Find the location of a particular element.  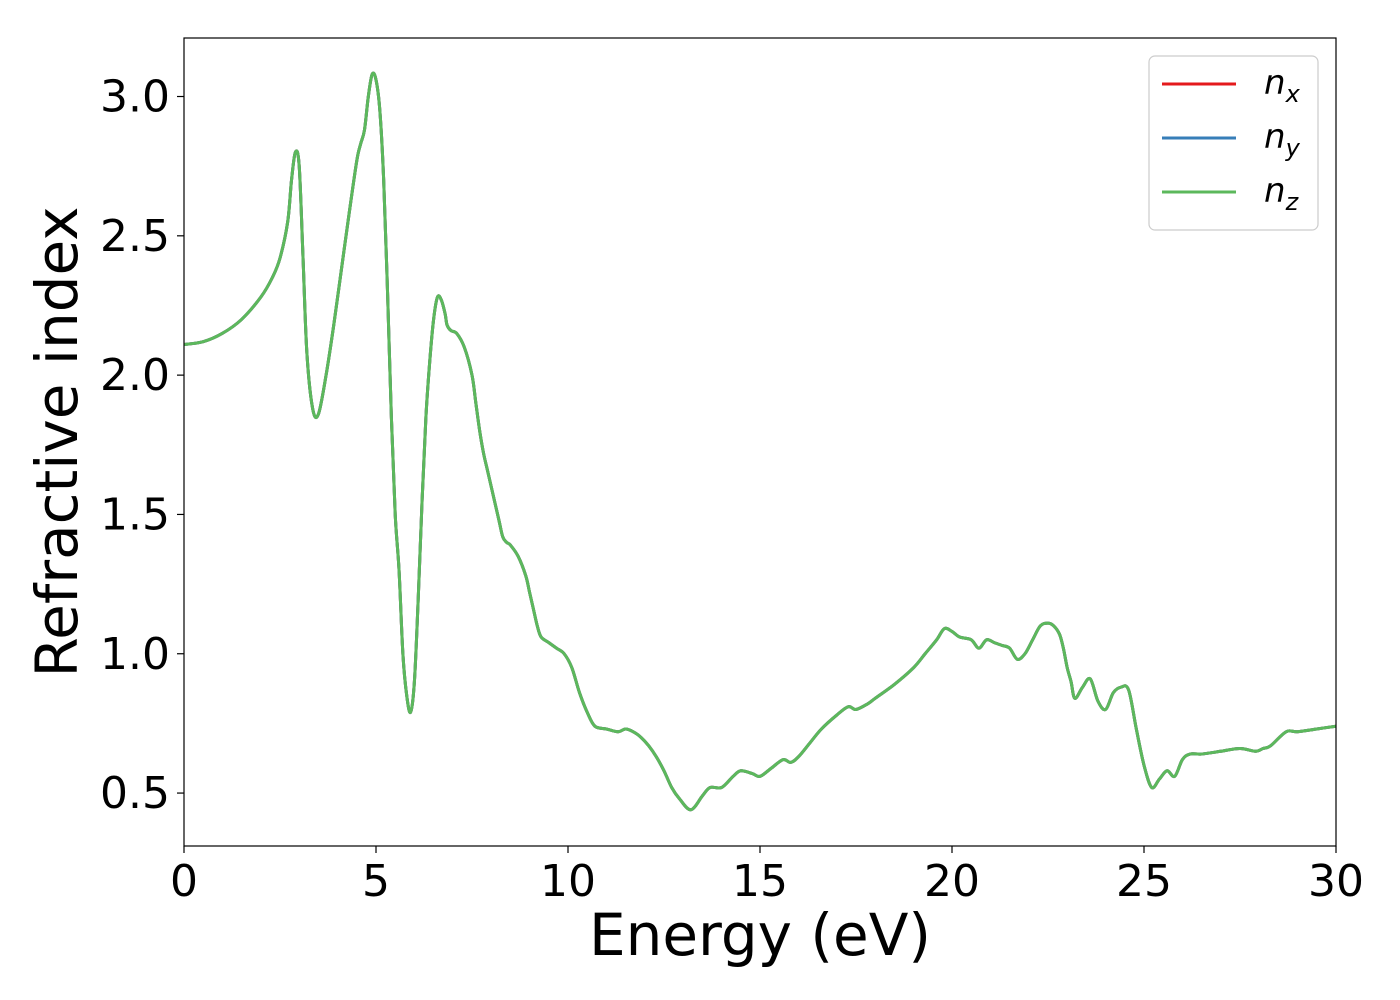

legend: nx ny nz is located at coordinates (1233, 143).